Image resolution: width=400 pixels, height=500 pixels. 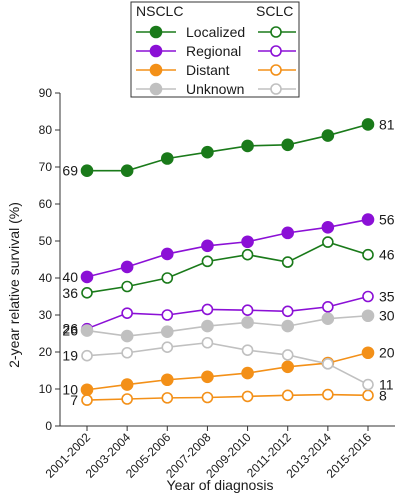 I want to click on series-nsclc-unknown, so click(x=227, y=326).